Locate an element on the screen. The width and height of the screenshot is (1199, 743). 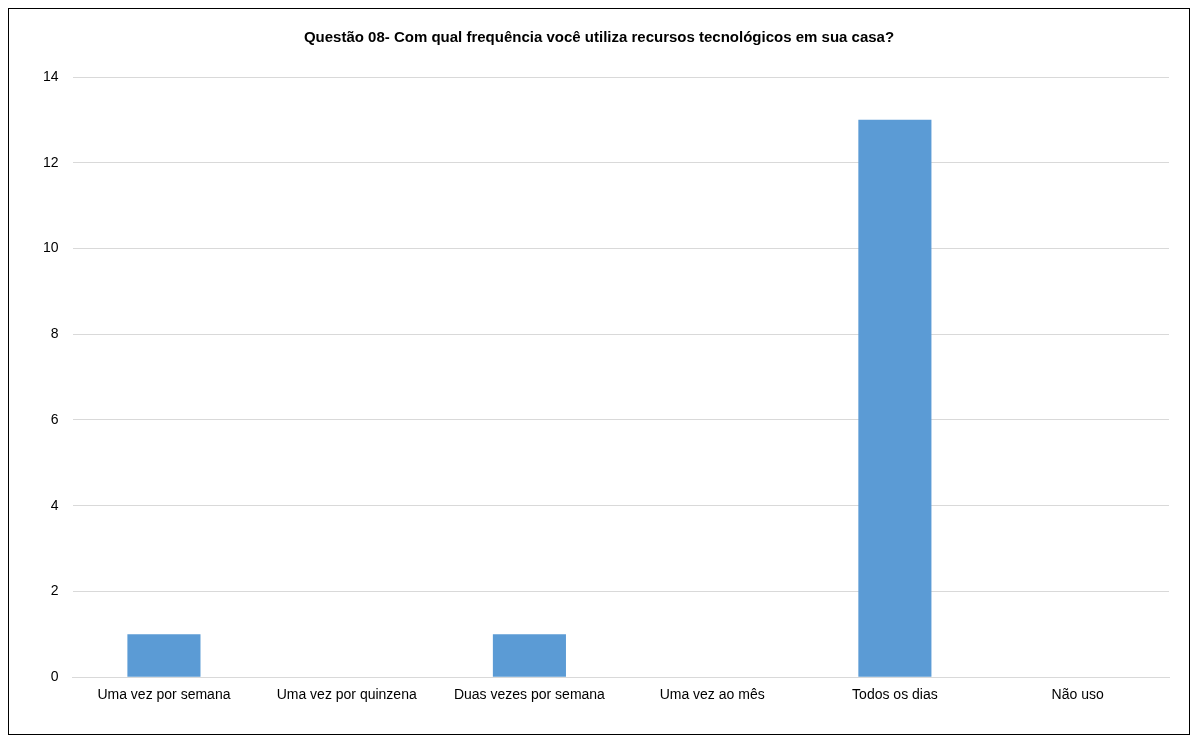
y-tick-label: 14 is located at coordinates (50, 75).